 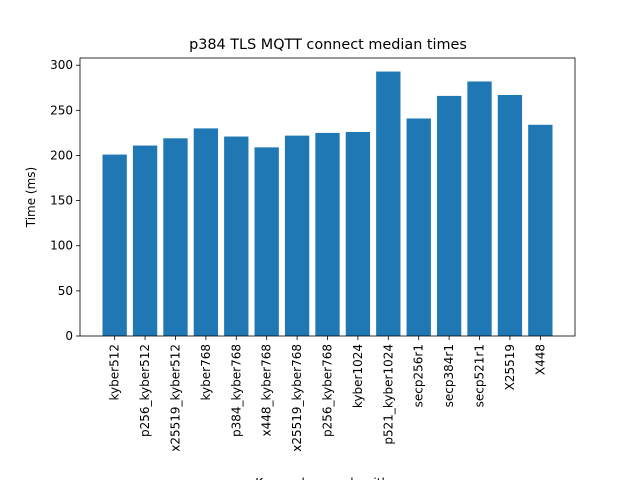 What do you see at coordinates (61, 65) in the screenshot?
I see `y-tick-label: 300` at bounding box center [61, 65].